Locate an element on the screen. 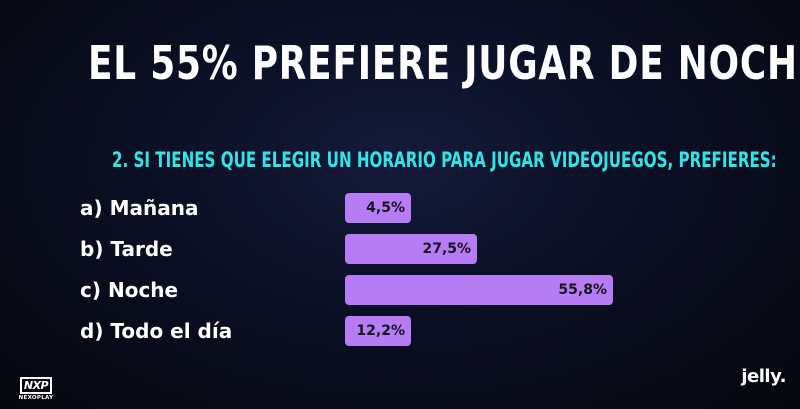  bar-value-label: 12,2% is located at coordinates (380, 331).